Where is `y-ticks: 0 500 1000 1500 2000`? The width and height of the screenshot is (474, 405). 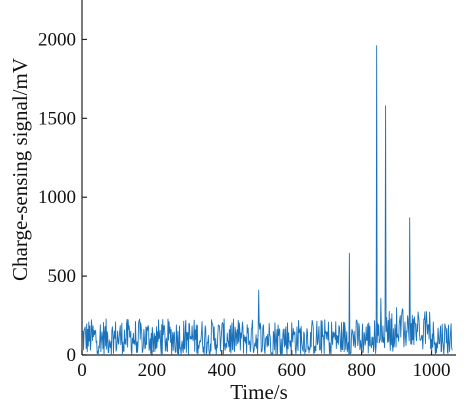
y-ticks: 0 500 1000 1500 2000 is located at coordinates (62, 197).